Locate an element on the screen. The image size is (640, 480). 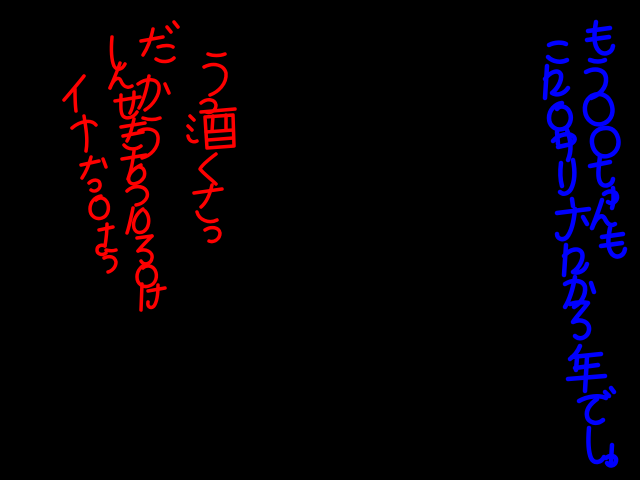
red-glyph-u is located at coordinates (215, 74).